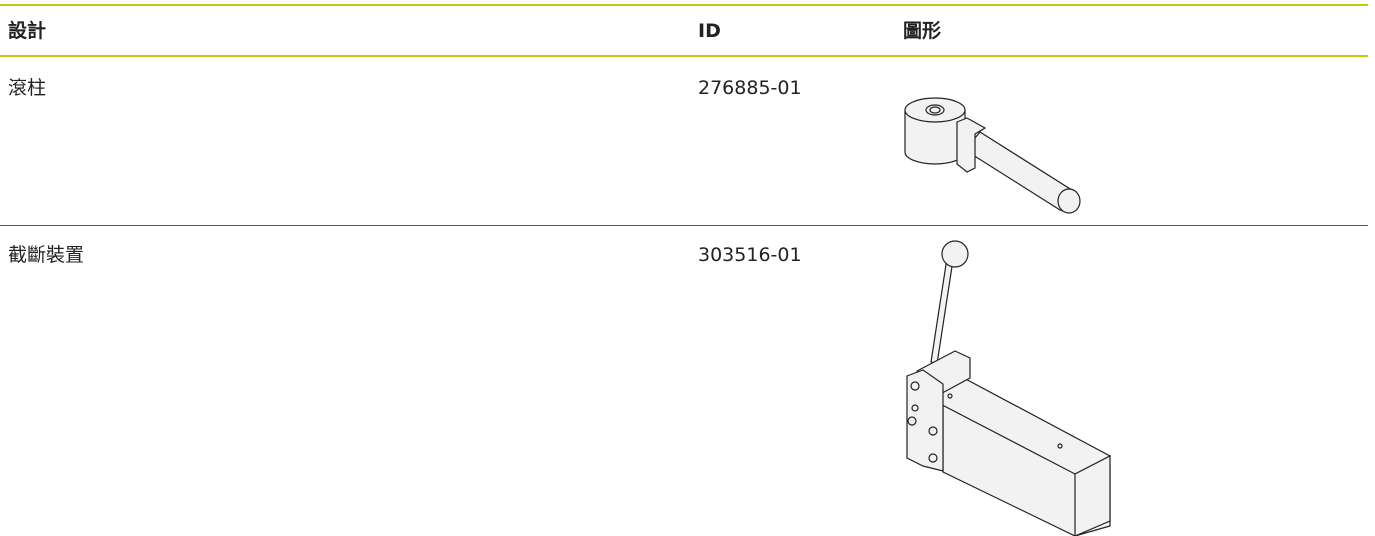  I want to click on cell-text: 303516-01, so click(750, 255).